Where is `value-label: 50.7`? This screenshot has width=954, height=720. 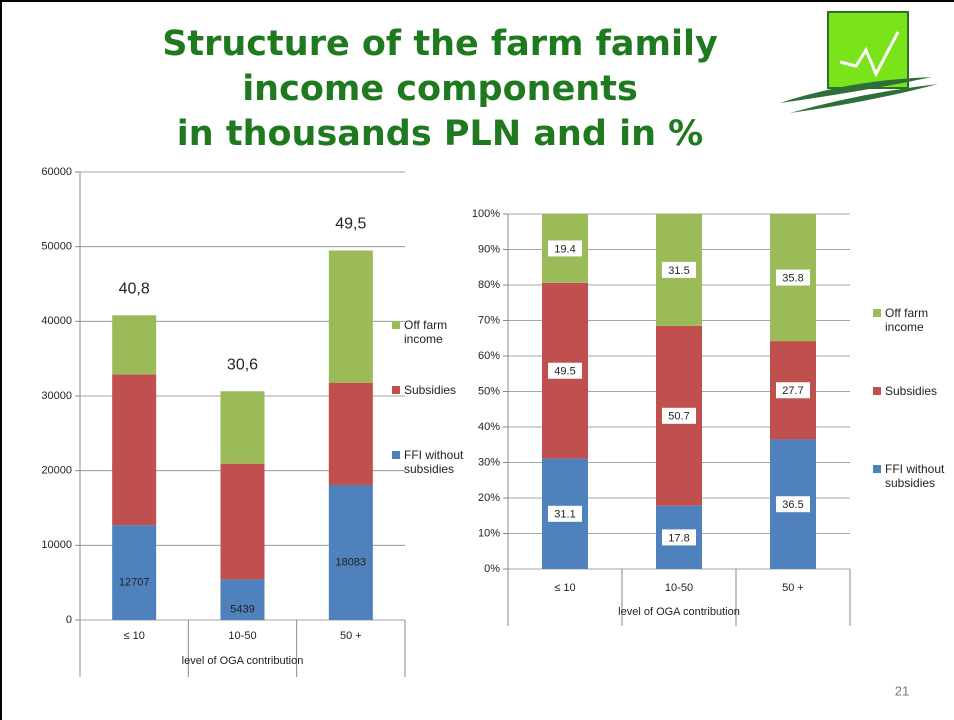
value-label: 50.7 is located at coordinates (678, 417).